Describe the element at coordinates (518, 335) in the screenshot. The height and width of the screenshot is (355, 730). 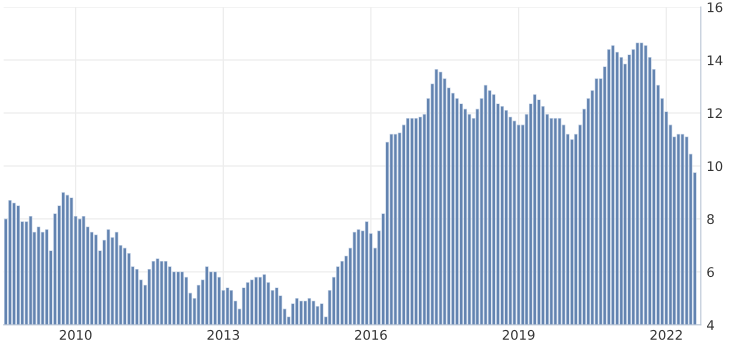
I see `x-tick-label: 2019` at that location.